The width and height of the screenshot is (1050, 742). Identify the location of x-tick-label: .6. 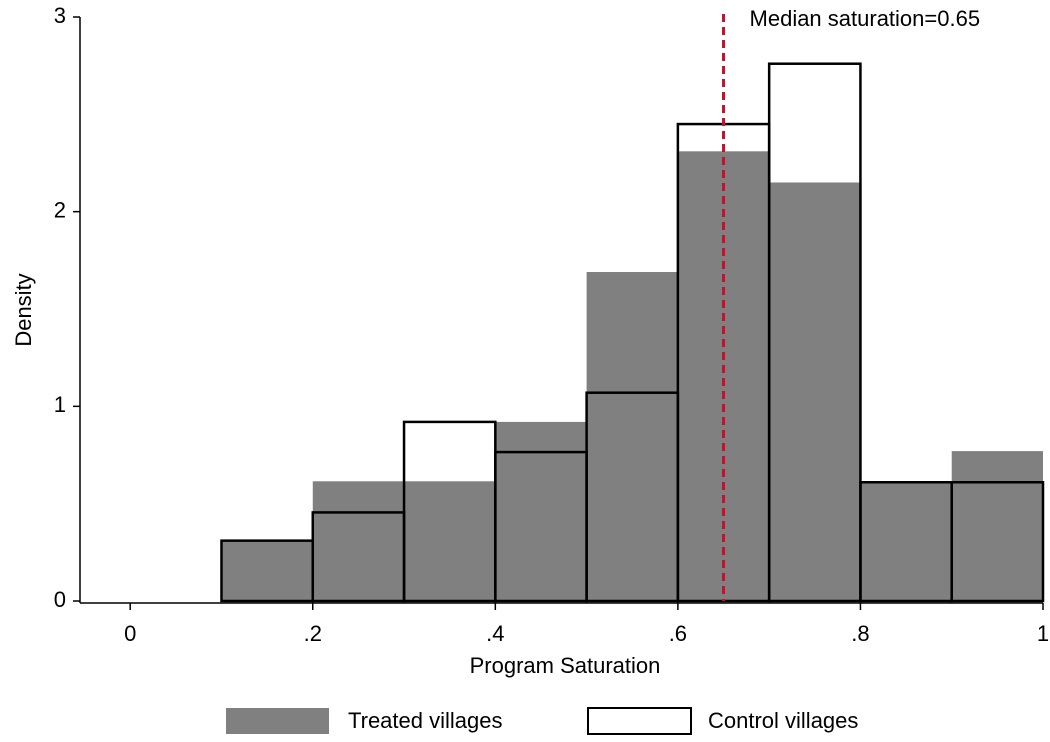
(678, 633).